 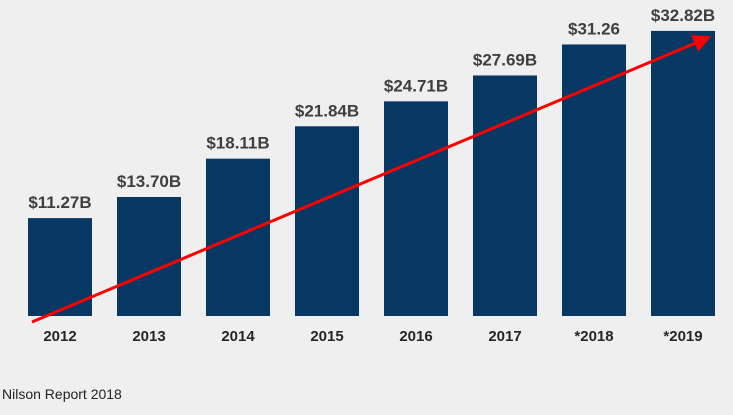 What do you see at coordinates (505, 59) in the screenshot?
I see `data-label-2017: $27.69B` at bounding box center [505, 59].